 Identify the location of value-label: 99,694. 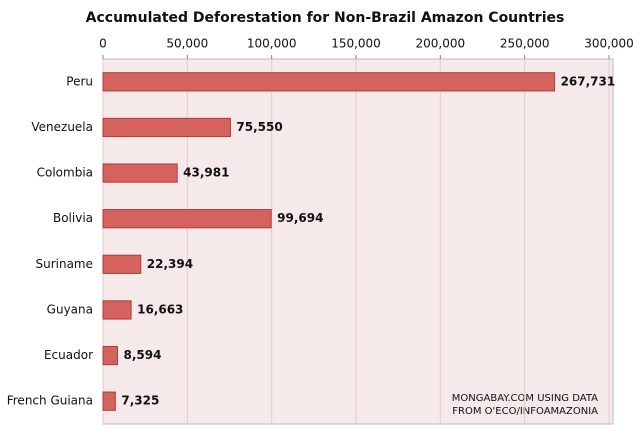
(300, 218).